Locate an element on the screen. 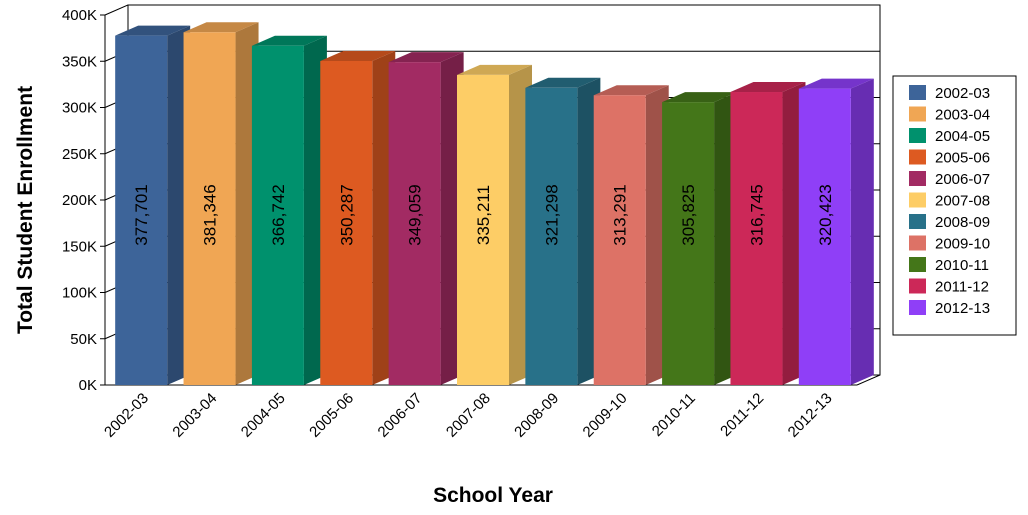  x-tick-label: 2012-13 is located at coordinates (810, 415).